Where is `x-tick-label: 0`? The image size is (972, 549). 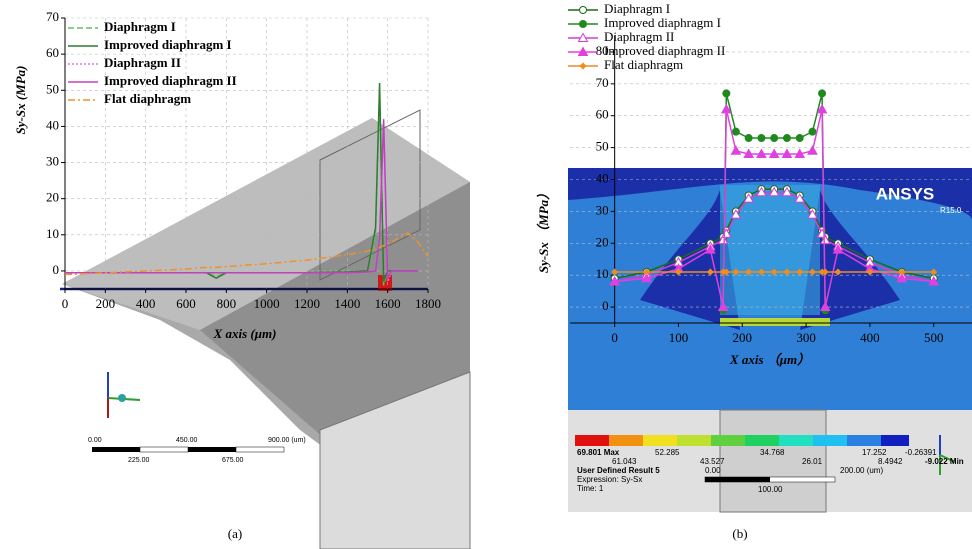 x-tick-label: 0 is located at coordinates (614, 337).